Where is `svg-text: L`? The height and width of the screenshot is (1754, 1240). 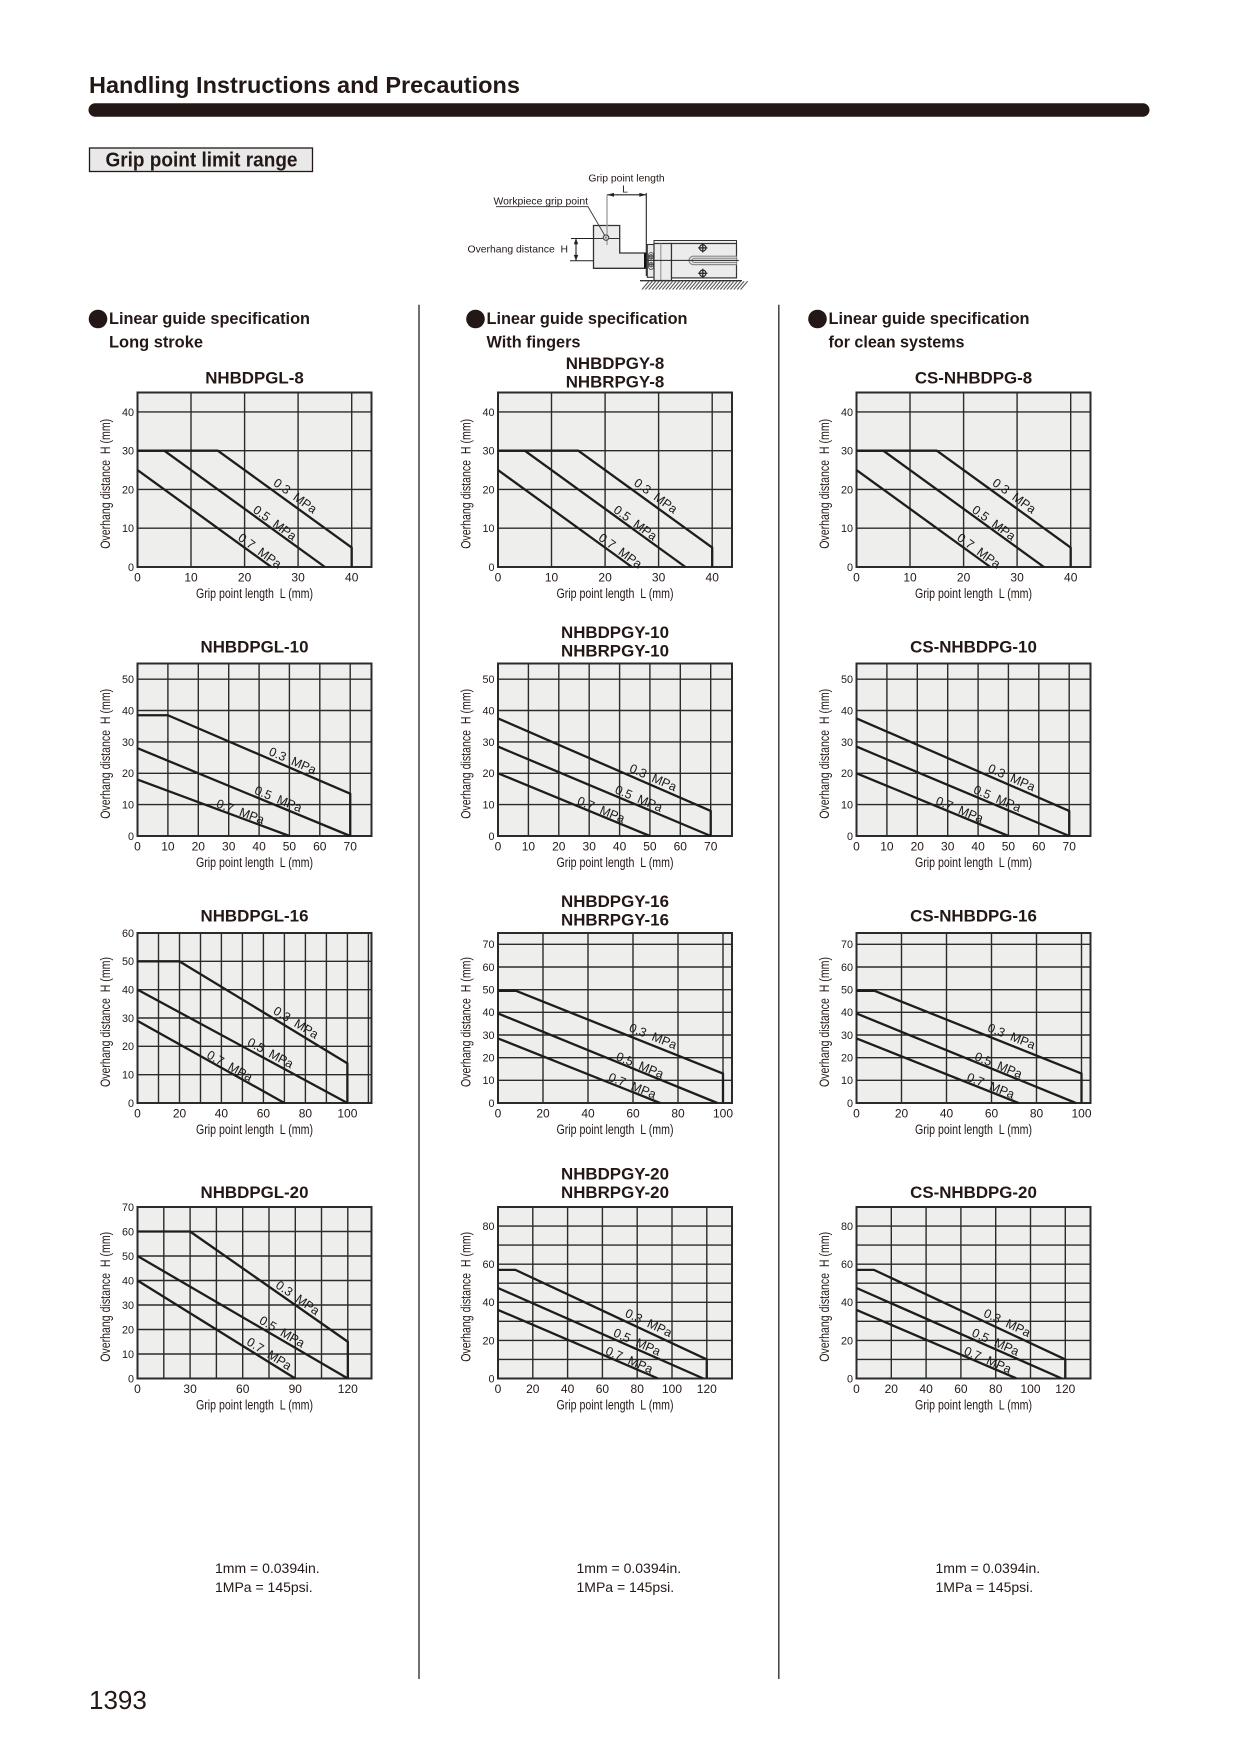
svg-text: L is located at coordinates (625, 190).